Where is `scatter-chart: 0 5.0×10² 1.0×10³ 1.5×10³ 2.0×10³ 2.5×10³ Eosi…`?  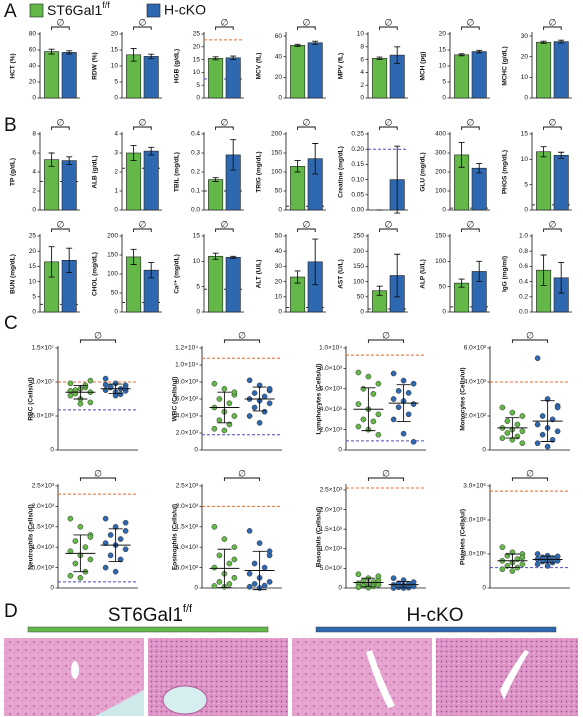 scatter-chart: 0 5.0×10² 1.0×10³ 1.5×10³ 2.0×10³ 2.5×10³ Eosi… is located at coordinates (227, 530).